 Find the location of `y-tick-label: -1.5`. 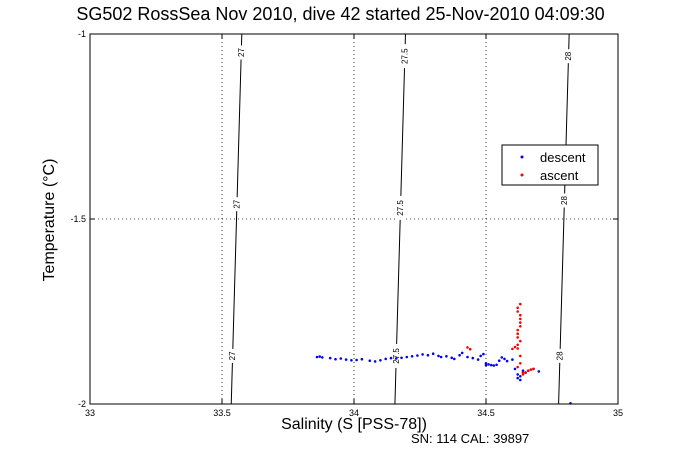

y-tick-label: -1.5 is located at coordinates (78, 219).